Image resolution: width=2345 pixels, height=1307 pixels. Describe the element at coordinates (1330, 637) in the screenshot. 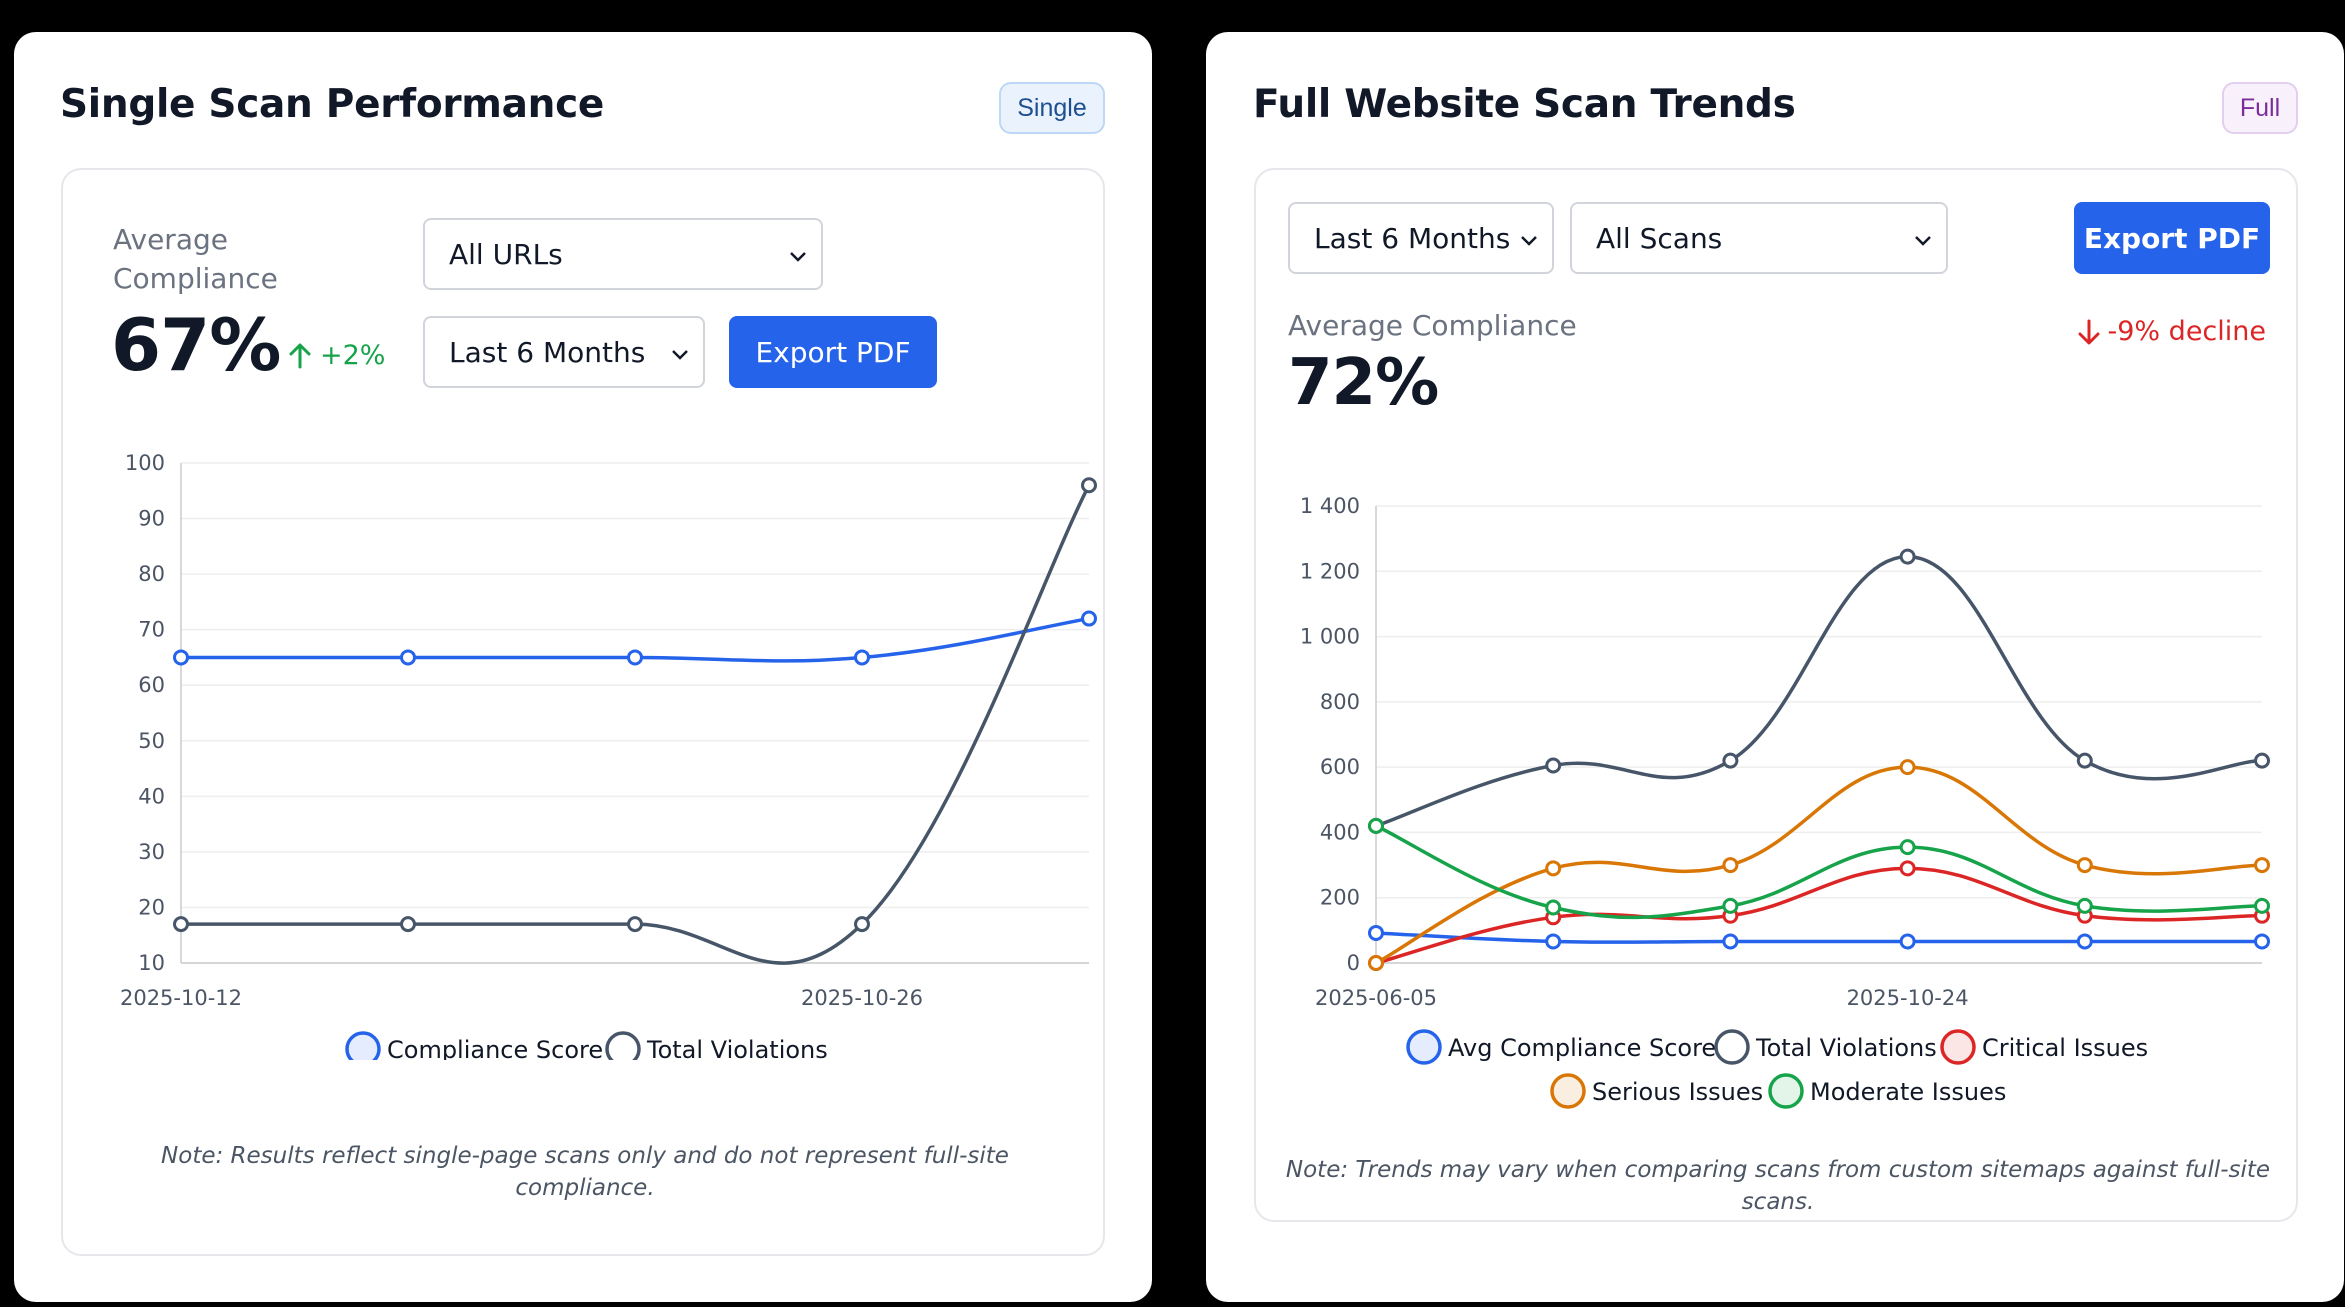

I see `y-tick-label: 1 000` at that location.